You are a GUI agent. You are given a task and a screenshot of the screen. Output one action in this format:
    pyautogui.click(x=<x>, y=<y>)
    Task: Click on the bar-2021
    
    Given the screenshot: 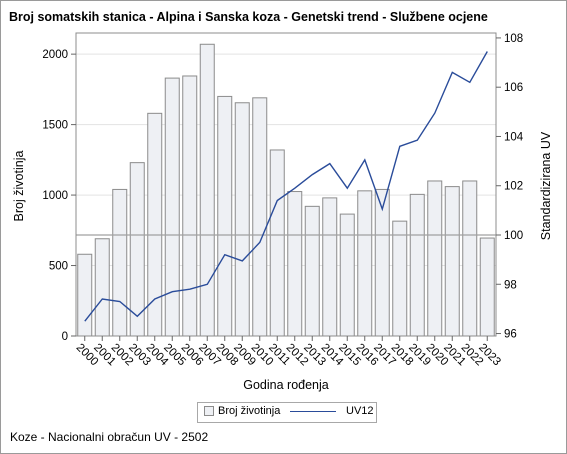 What is the action you would take?
    pyautogui.click(x=452, y=261)
    